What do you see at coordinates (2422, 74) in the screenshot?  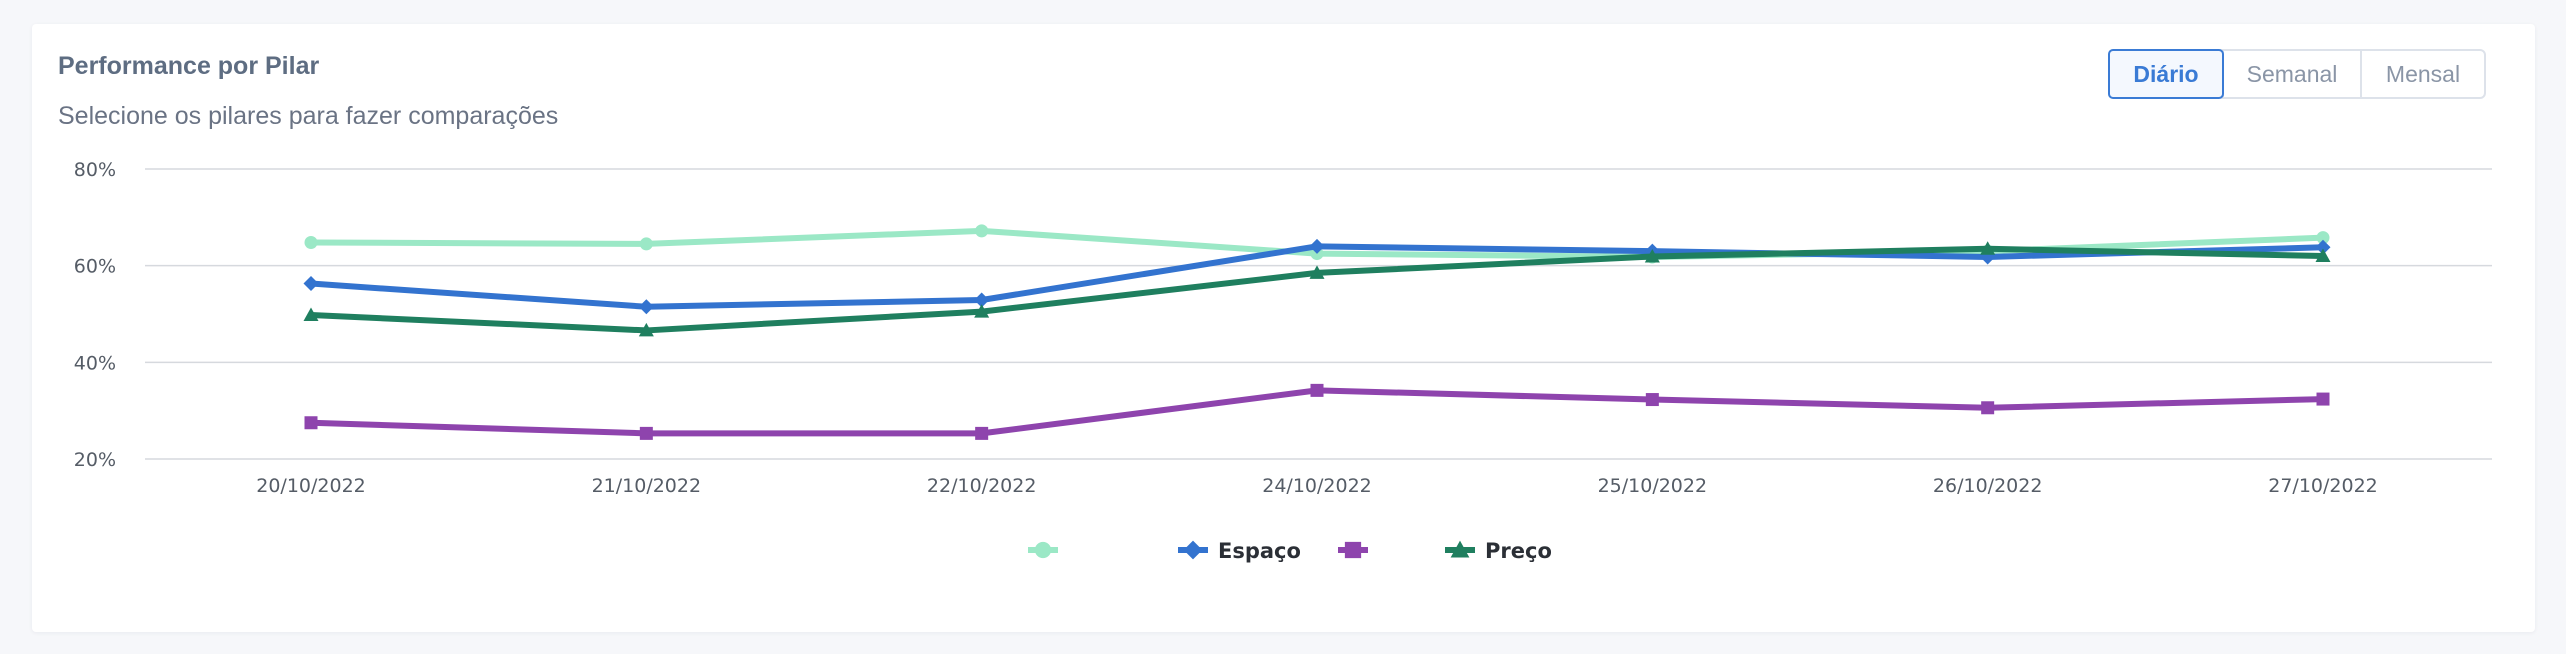 I see `period-monthly-button: Mensal` at bounding box center [2422, 74].